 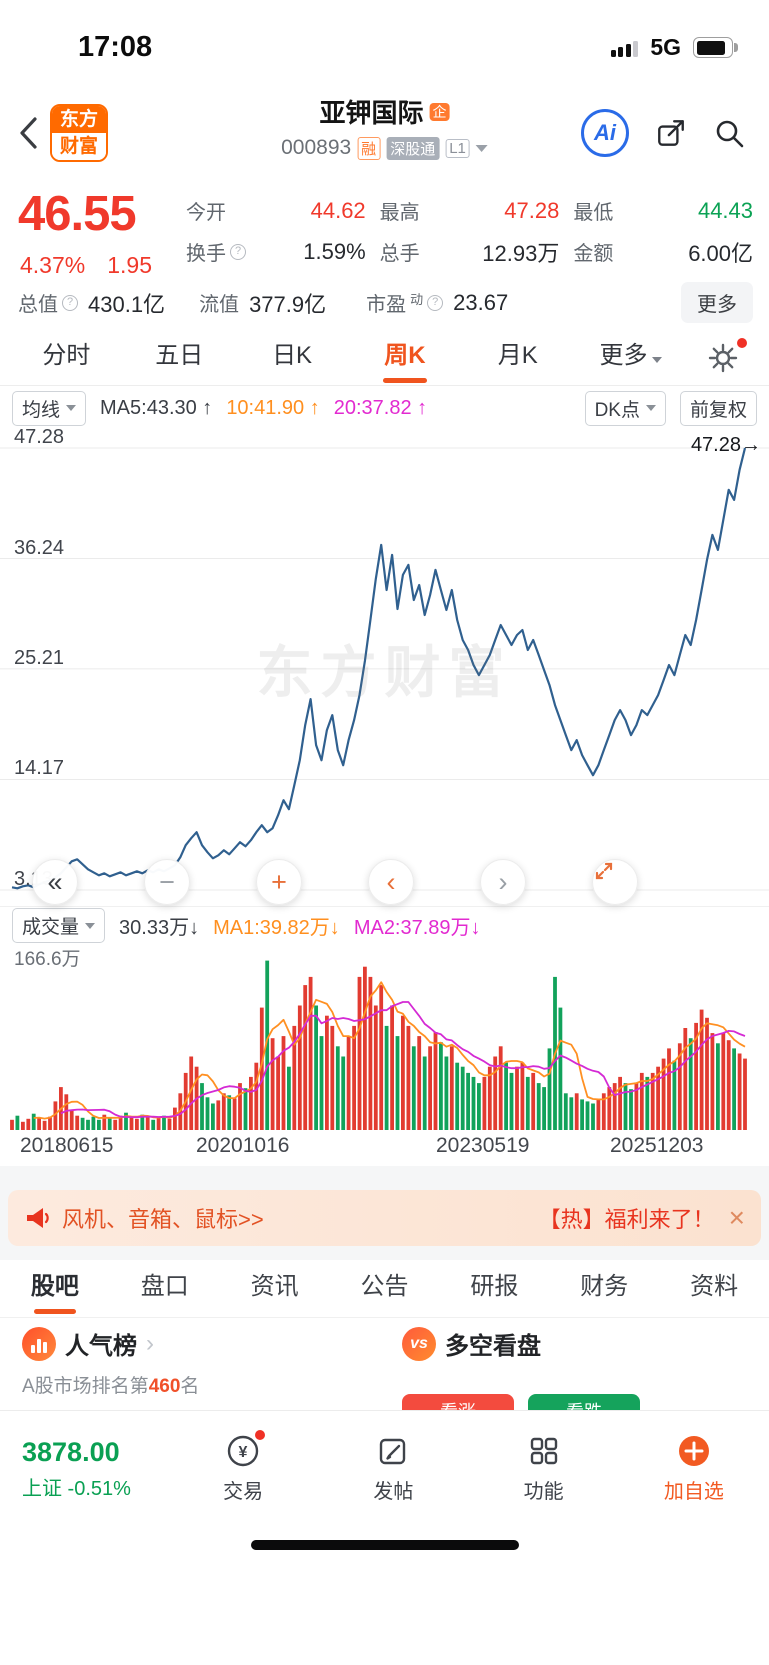 I want to click on popularity-icon, so click(x=39, y=1343).